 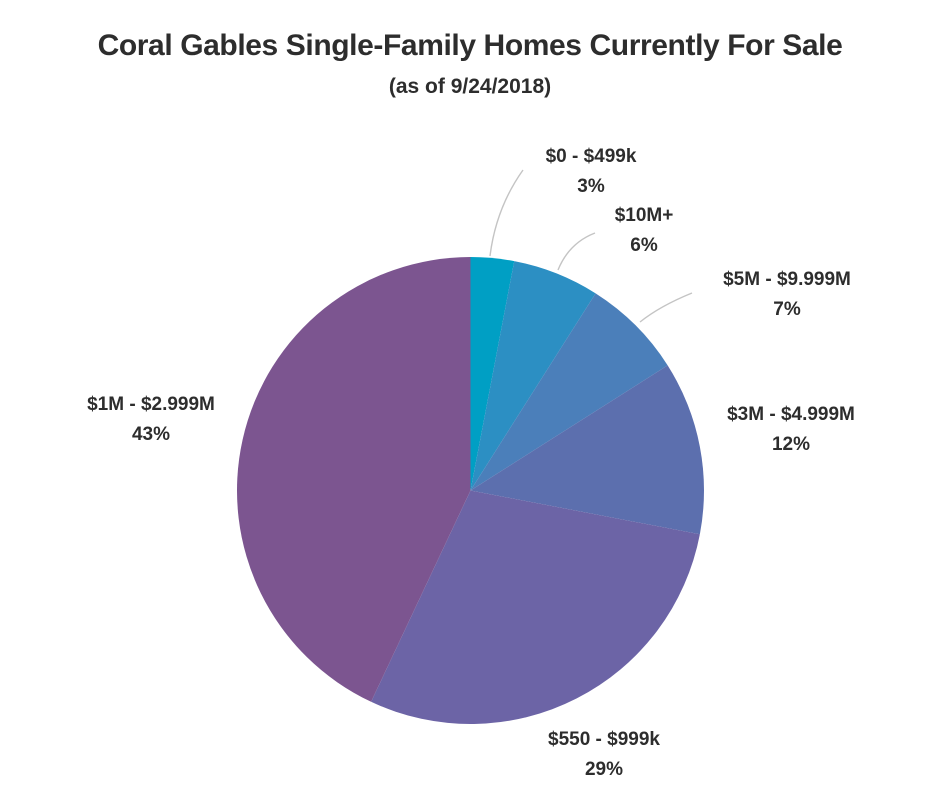 What do you see at coordinates (644, 245) in the screenshot?
I see `slice-label-percent: 6%` at bounding box center [644, 245].